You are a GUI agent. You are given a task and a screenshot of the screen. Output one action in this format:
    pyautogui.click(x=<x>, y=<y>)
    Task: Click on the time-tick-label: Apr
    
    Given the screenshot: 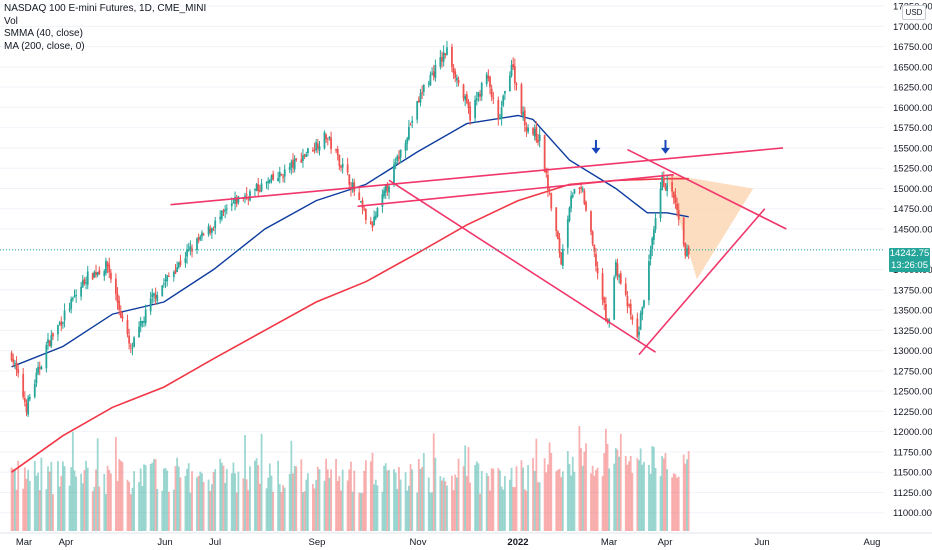 What is the action you would take?
    pyautogui.click(x=665, y=542)
    